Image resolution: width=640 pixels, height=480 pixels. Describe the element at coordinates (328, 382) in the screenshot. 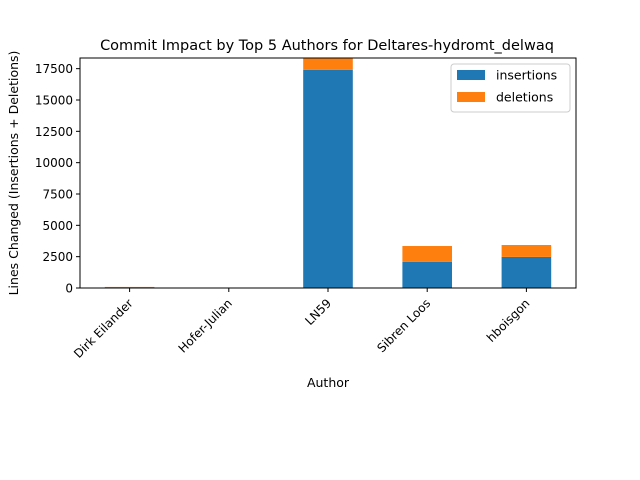

I see `x-axis-label: Author` at that location.